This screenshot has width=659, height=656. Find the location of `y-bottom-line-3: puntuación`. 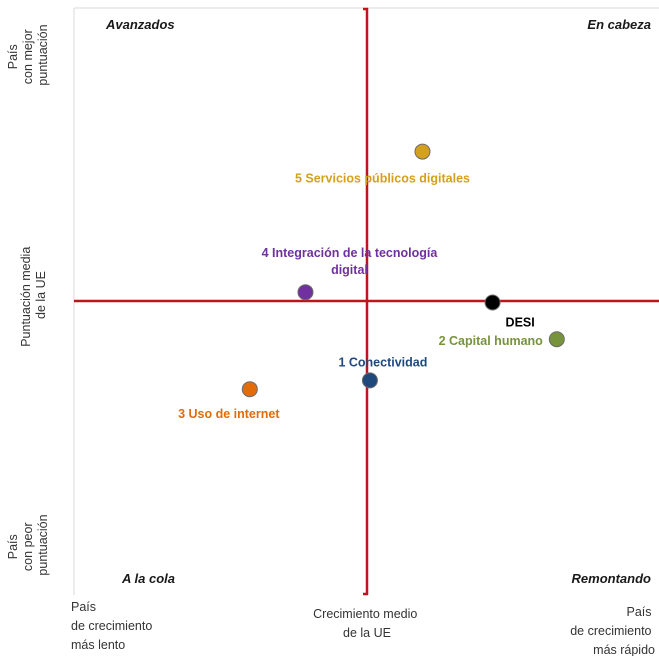

y-bottom-line-3: puntuación is located at coordinates (43, 544).